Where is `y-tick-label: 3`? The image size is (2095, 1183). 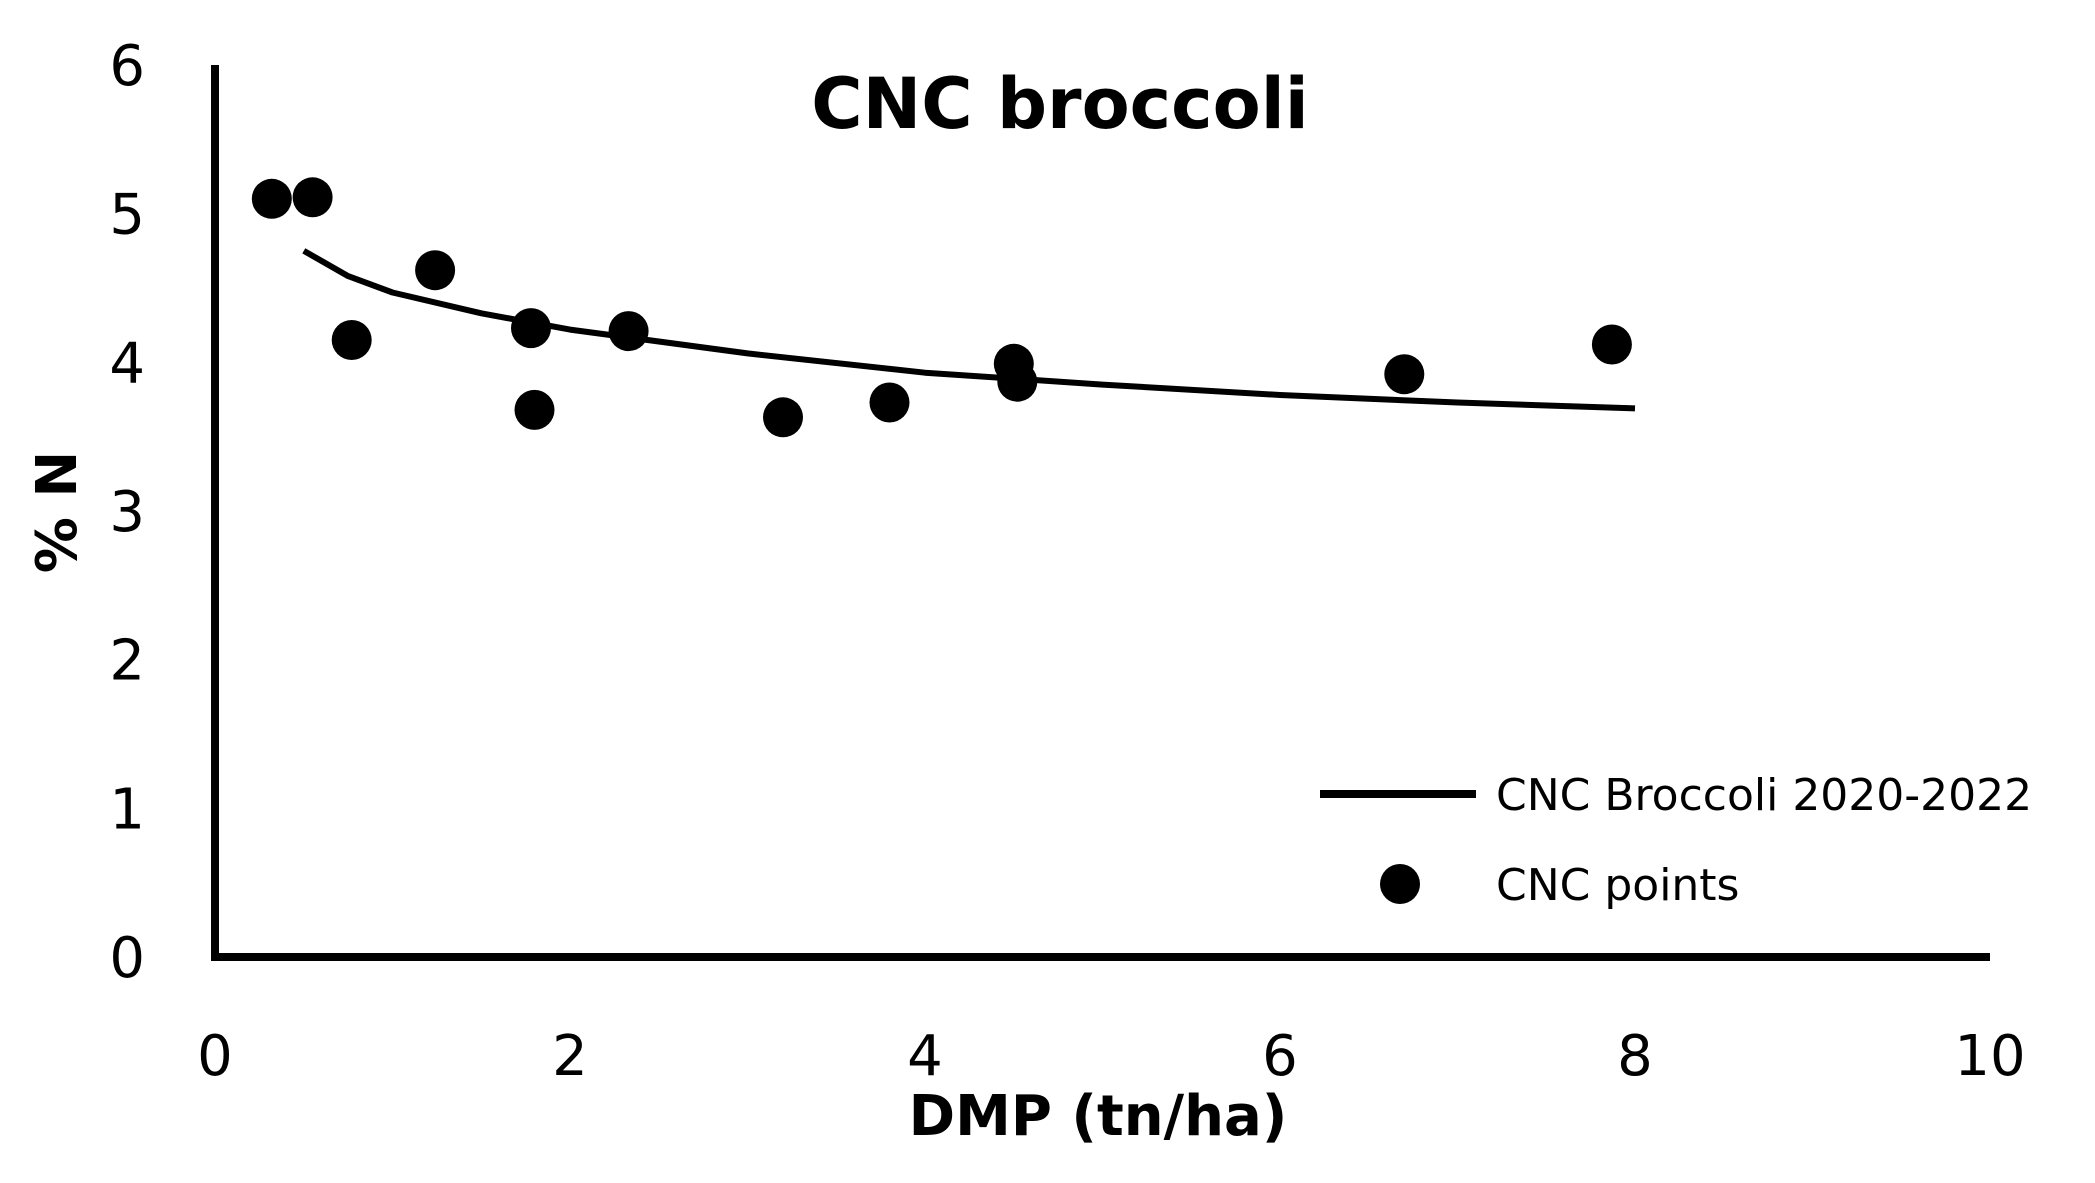 y-tick-label: 3 is located at coordinates (127, 512).